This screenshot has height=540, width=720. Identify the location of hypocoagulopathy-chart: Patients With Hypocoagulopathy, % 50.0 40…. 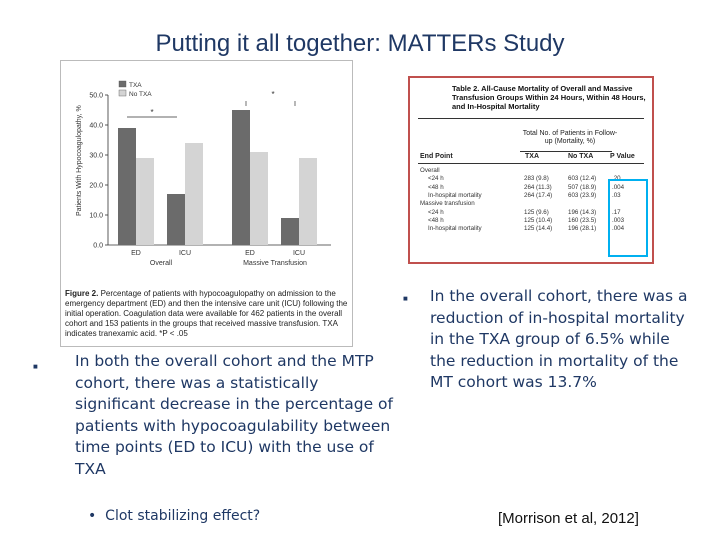
(203, 173).